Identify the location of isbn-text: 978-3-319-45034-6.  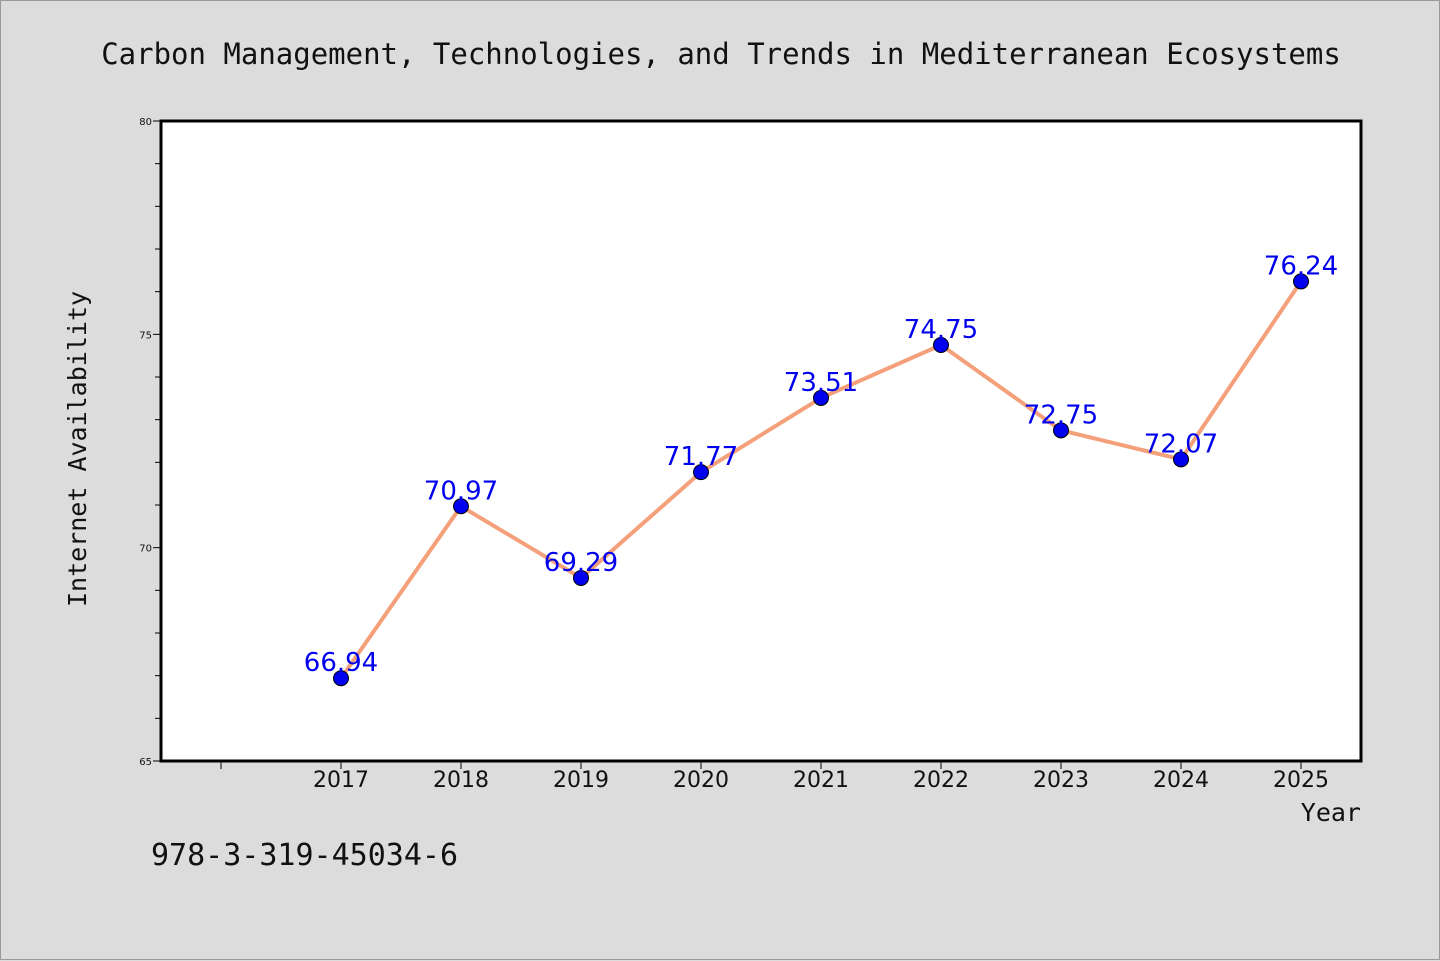
(304, 855).